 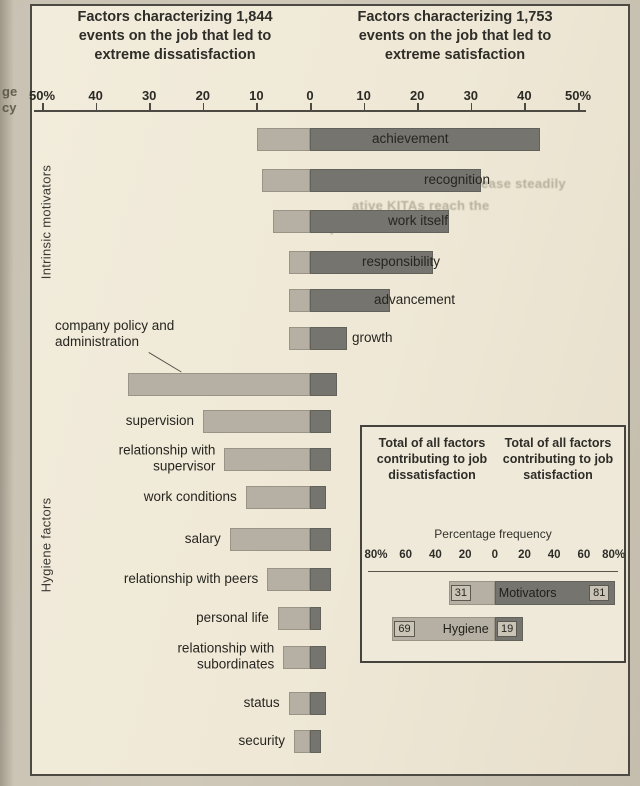 I want to click on axis-tick-label: 0, so click(x=310, y=95).